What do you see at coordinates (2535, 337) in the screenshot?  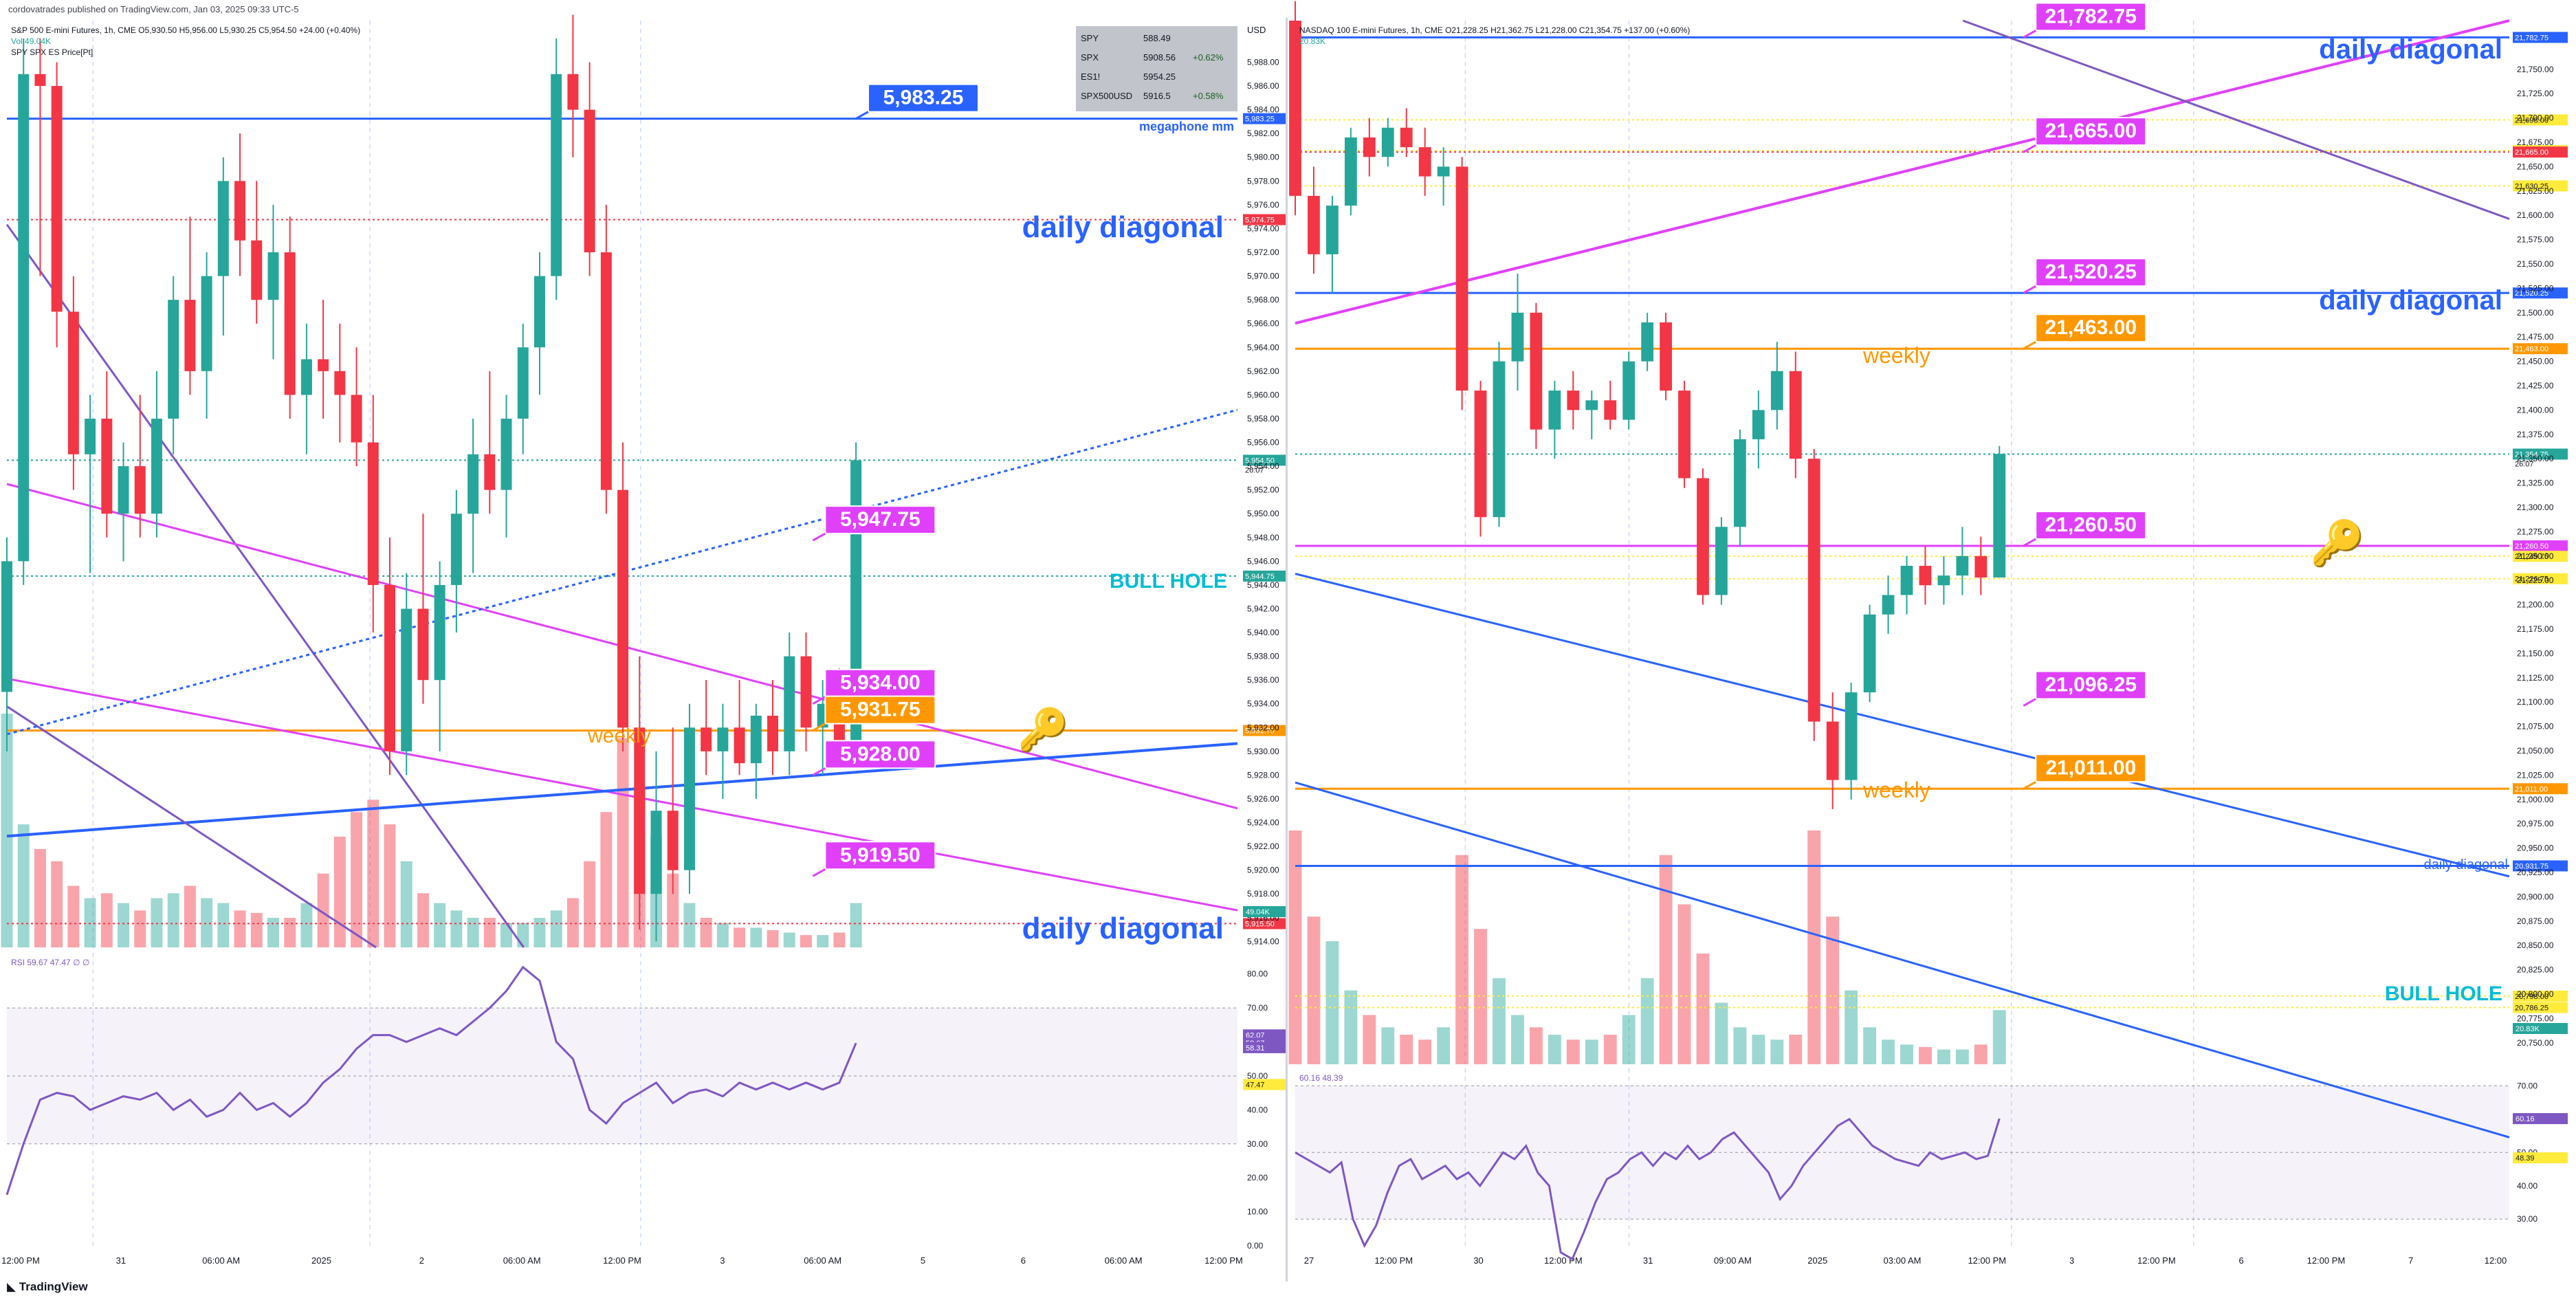 I see `right-y-tick-label: 21,475.00` at bounding box center [2535, 337].